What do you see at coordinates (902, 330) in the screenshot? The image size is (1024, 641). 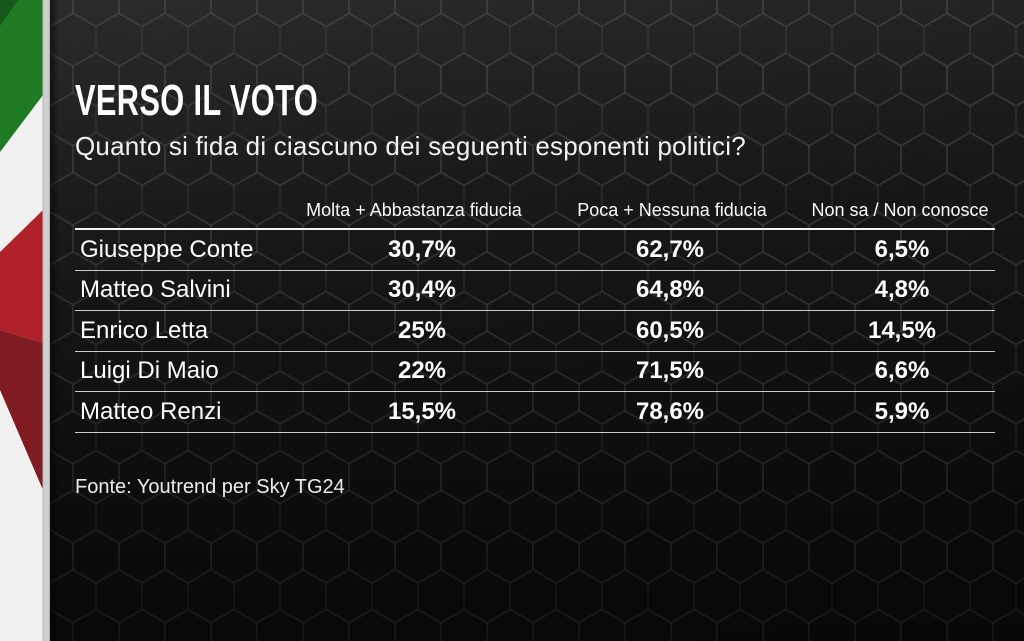 I see `trust-value-non-sa: 14,5%` at bounding box center [902, 330].